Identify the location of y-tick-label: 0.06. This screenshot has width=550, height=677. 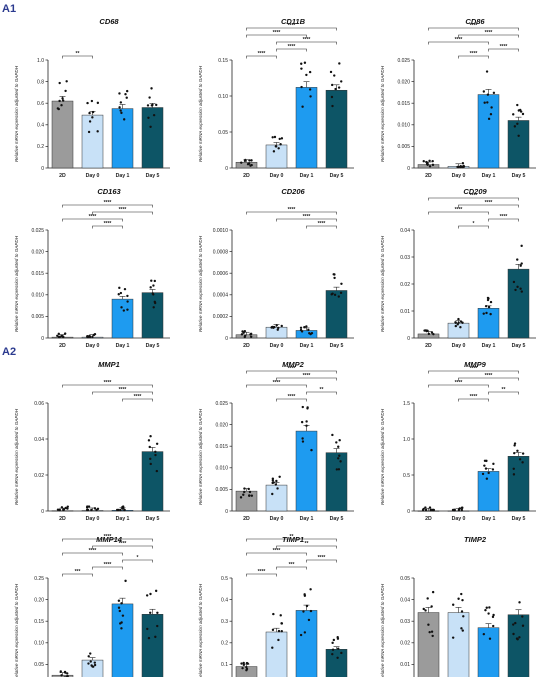
(39, 404).